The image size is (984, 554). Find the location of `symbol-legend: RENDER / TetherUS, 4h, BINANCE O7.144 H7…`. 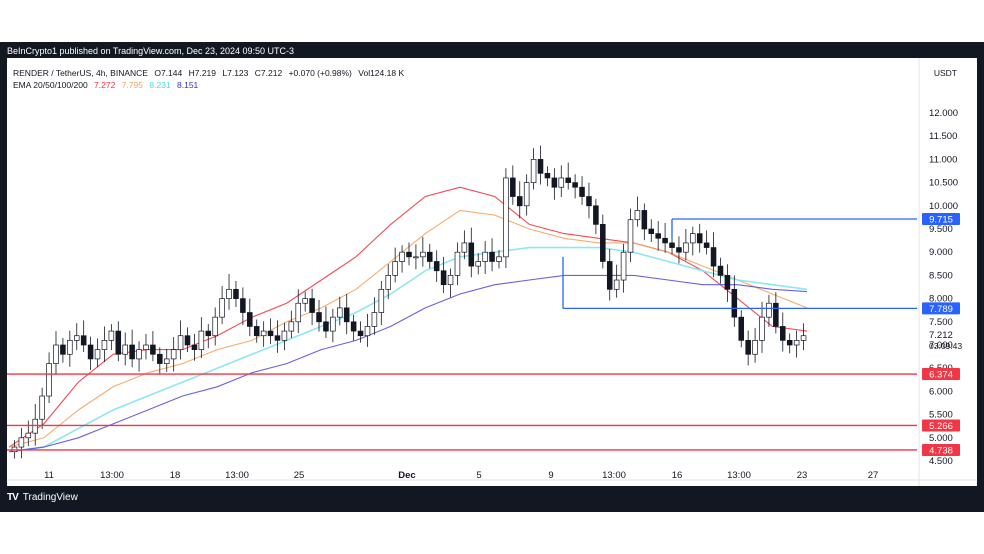

symbol-legend: RENDER / TetherUS, 4h, BINANCE O7.144 H7… is located at coordinates (210, 73).